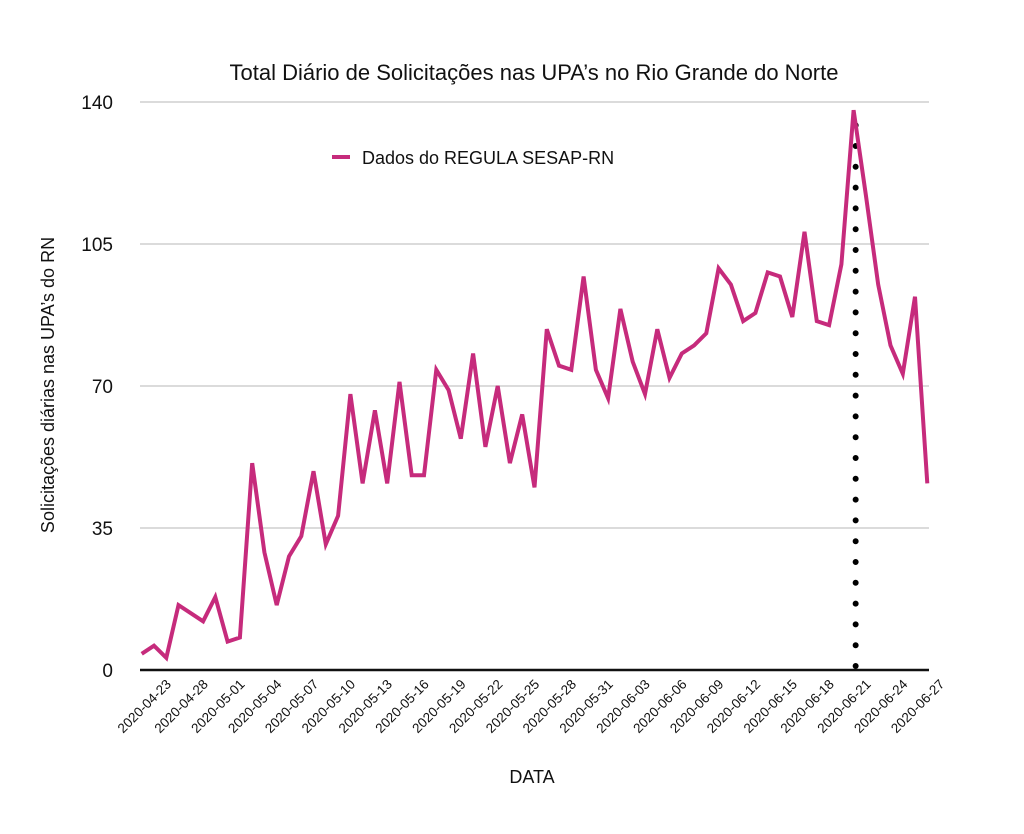 The image size is (1024, 834). Describe the element at coordinates (107, 671) in the screenshot. I see `y-tick-label: 0` at that location.